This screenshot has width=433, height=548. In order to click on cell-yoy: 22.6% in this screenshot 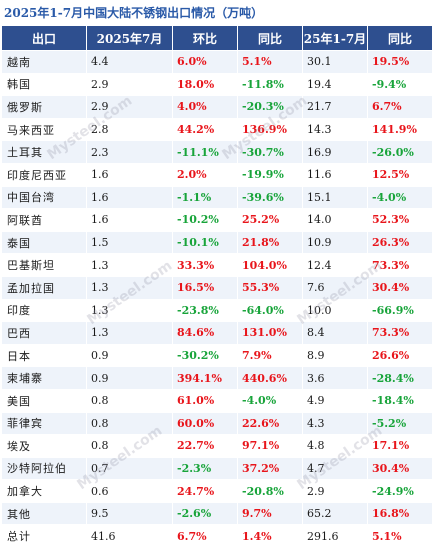, I will do `click(270, 423)`.